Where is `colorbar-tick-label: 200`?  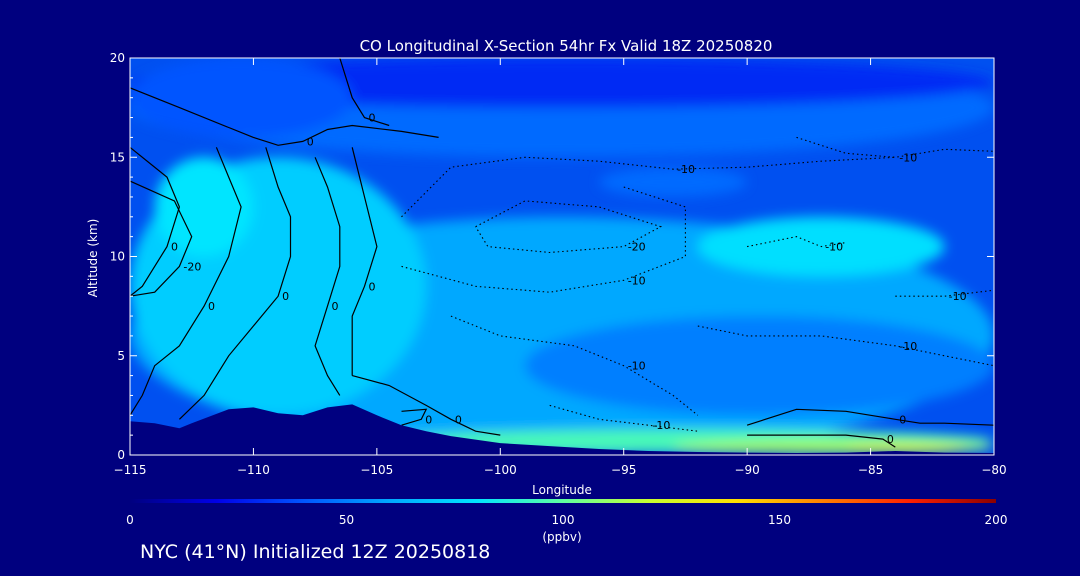 colorbar-tick-label: 200 is located at coordinates (996, 520).